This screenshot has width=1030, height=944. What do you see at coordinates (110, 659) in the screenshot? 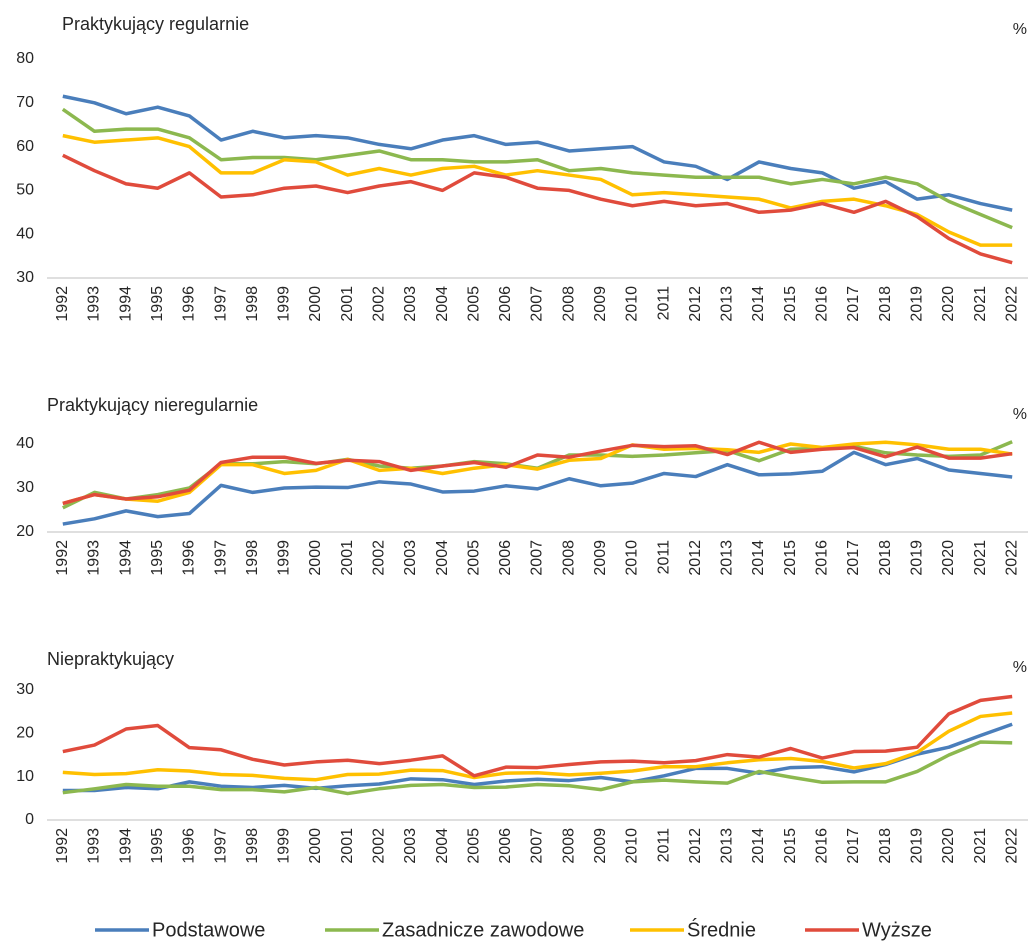
I see `chart-title: Niepraktykujący` at bounding box center [110, 659].